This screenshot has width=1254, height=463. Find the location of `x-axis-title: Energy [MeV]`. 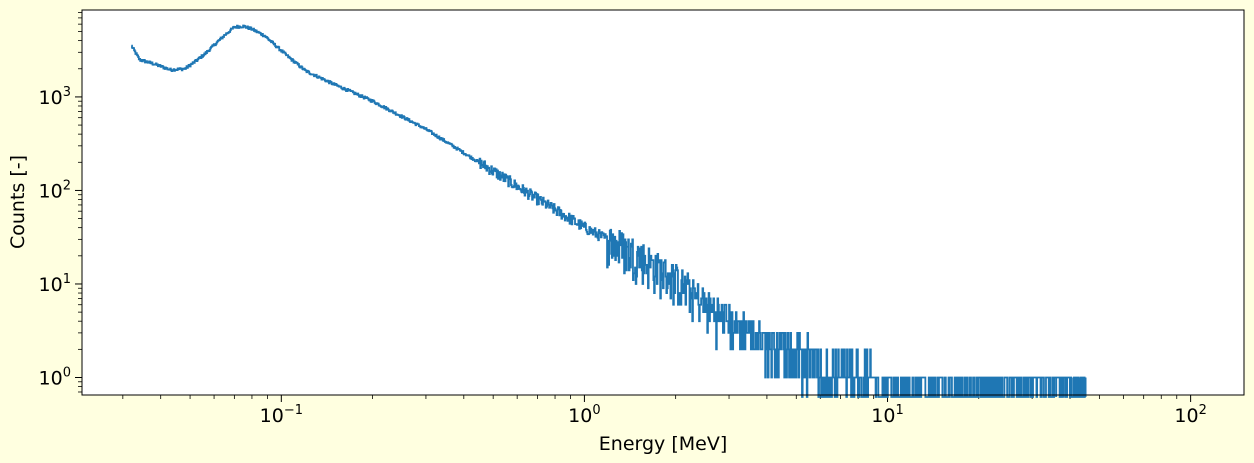

x-axis-title: Energy [MeV] is located at coordinates (663, 444).